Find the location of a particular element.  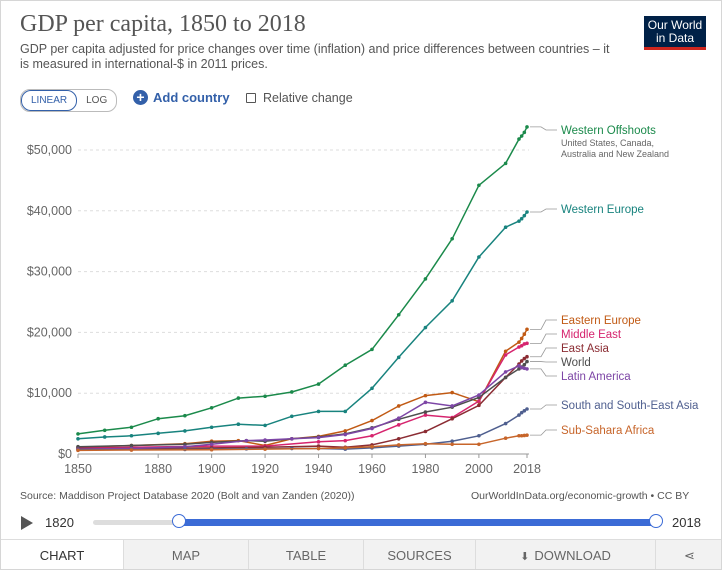

timeline-selected-range is located at coordinates (417, 522).